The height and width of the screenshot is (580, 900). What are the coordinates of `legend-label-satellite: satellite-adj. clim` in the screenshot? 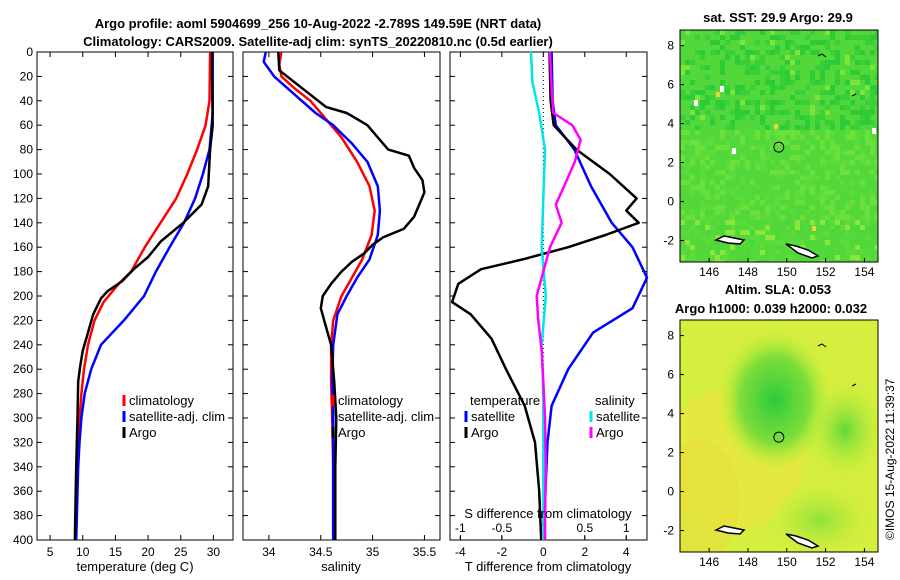 It's located at (177, 416).